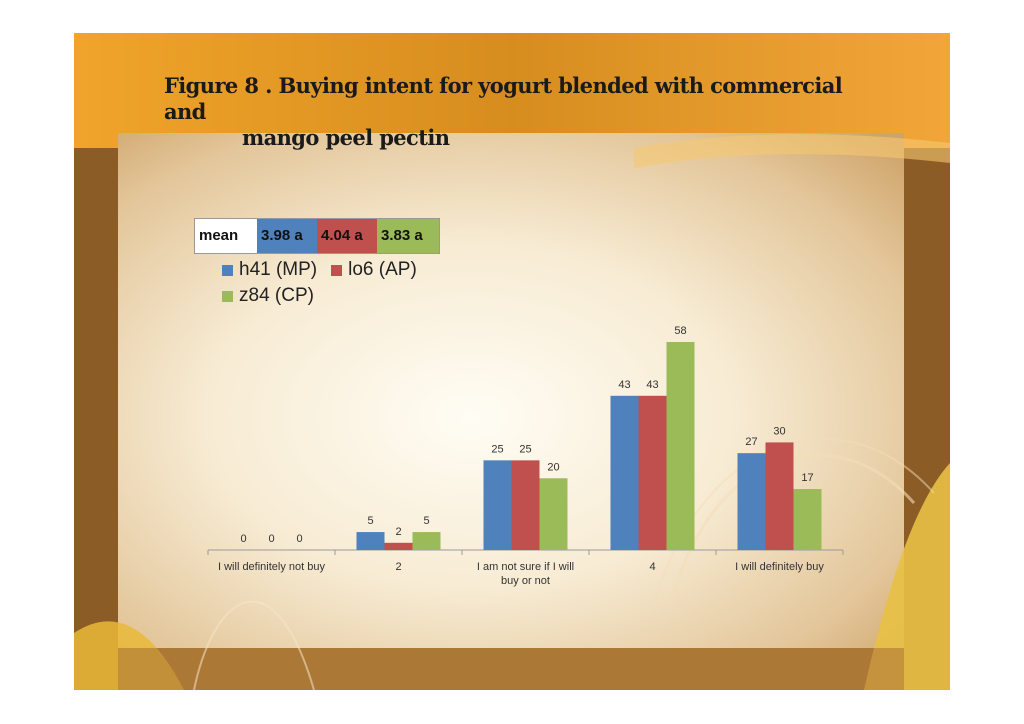 The image size is (1024, 724). I want to click on legend-row: z84 (CP), so click(326, 296).